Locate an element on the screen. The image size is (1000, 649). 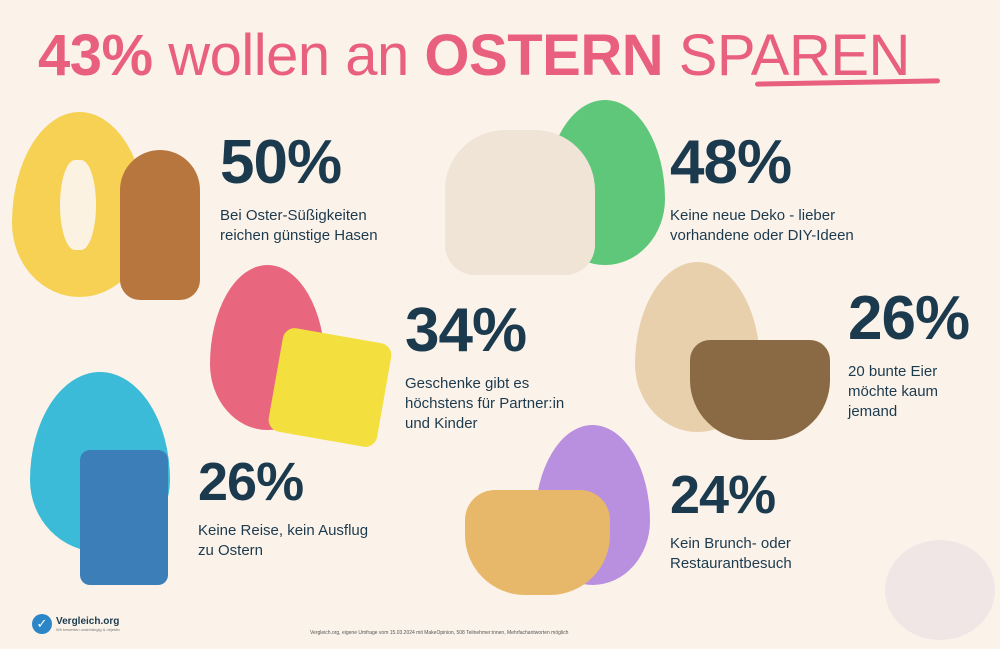
stat-desc: höchstens für Partner:in is located at coordinates (485, 403).